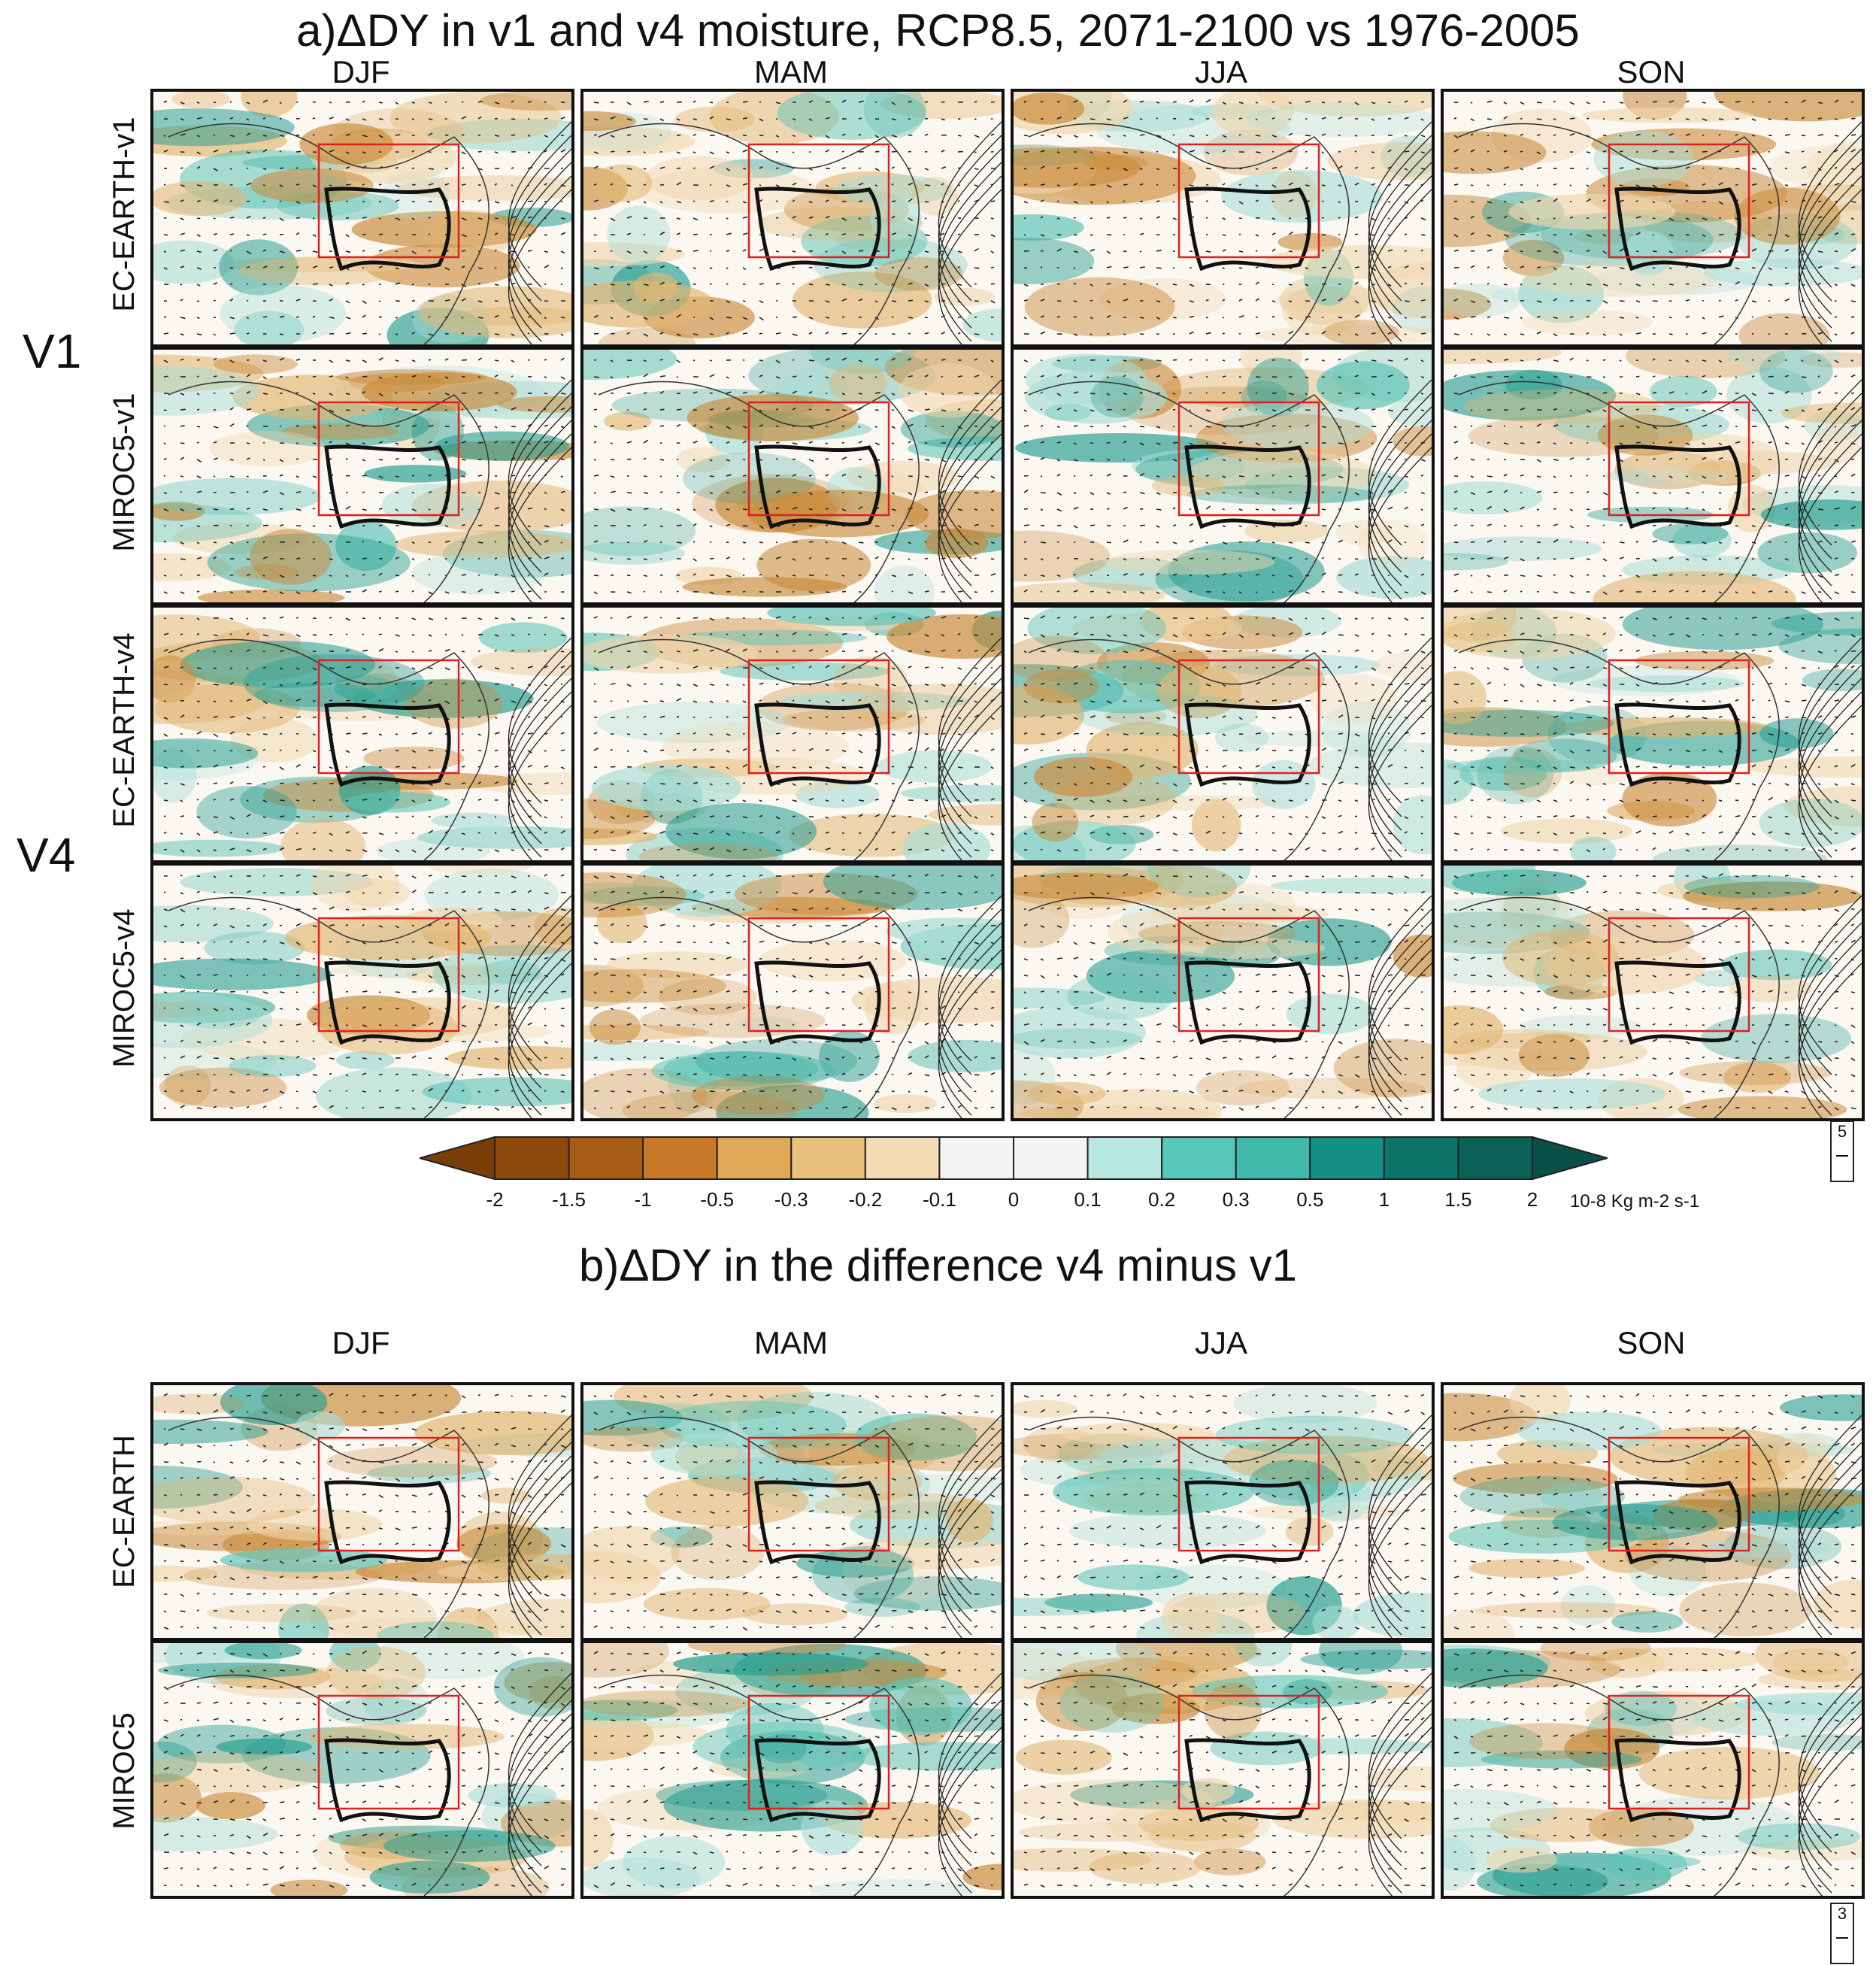 This screenshot has width=1876, height=1965. What do you see at coordinates (1247, 229) in the screenshot?
I see `basin-outline` at bounding box center [1247, 229].